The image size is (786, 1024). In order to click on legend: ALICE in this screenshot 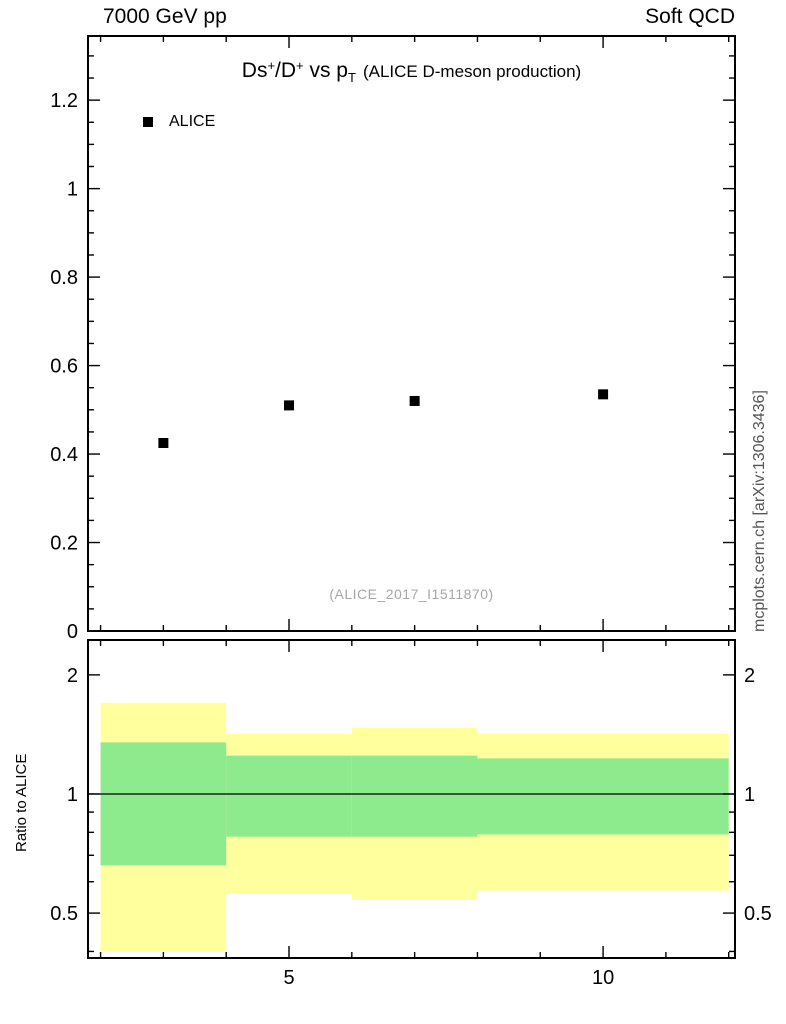, I will do `click(179, 122)`.